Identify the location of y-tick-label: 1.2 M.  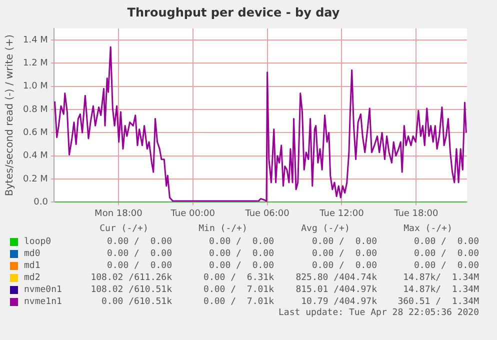
(35, 63).